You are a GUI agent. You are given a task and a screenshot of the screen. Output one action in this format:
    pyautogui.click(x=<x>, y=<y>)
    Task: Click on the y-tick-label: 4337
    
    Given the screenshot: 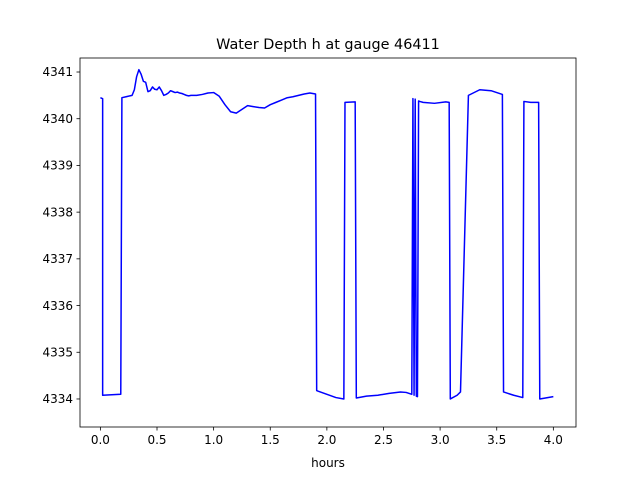 What is the action you would take?
    pyautogui.click(x=57, y=259)
    